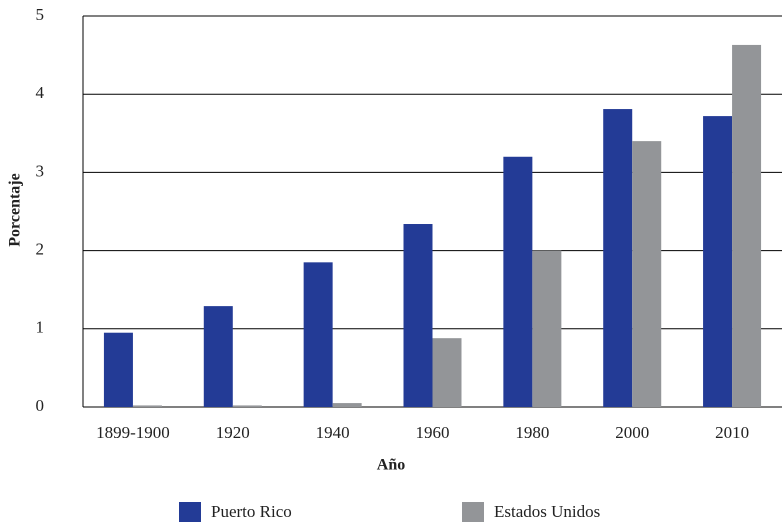 The width and height of the screenshot is (782, 522). Describe the element at coordinates (333, 432) in the screenshot. I see `x-tick-label: 1940` at that location.